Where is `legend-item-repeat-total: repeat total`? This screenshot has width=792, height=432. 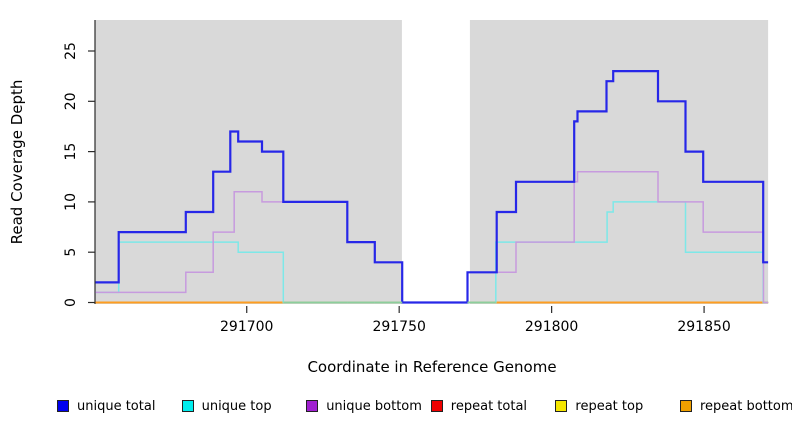 legend-item-repeat-total: repeat total is located at coordinates (479, 406).